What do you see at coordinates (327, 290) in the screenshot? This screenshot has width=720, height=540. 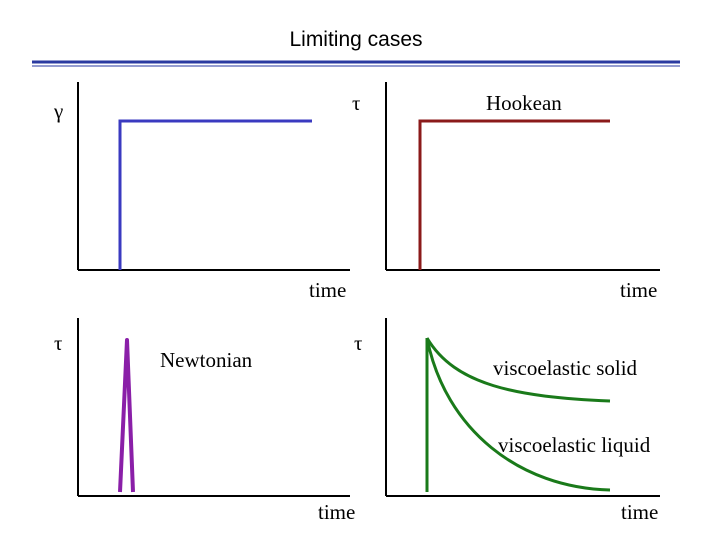 I see `strain-x-label: time` at bounding box center [327, 290].